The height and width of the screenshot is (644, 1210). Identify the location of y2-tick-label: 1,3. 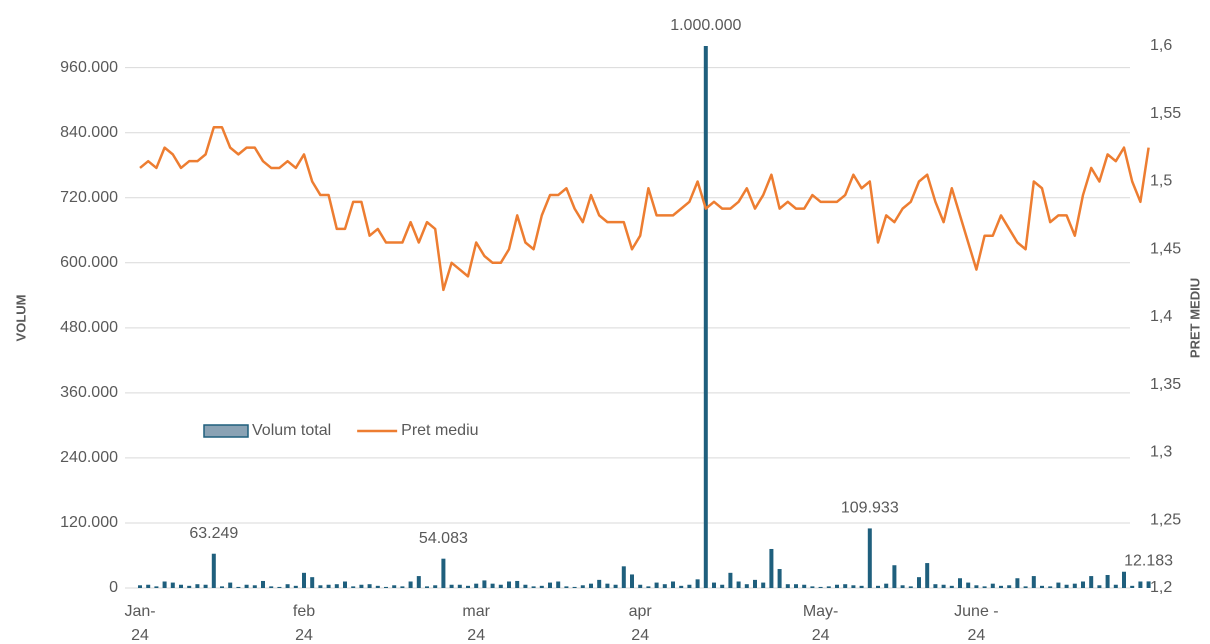
(1161, 452).